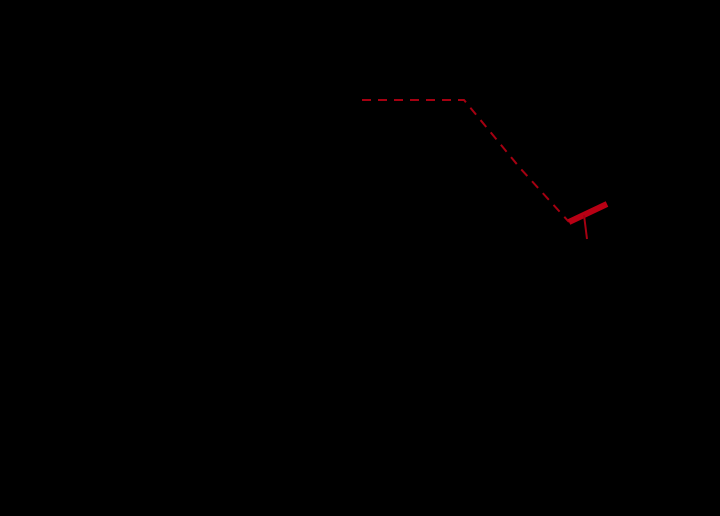  I want to click on dashed-trace-line, so click(466, 161).